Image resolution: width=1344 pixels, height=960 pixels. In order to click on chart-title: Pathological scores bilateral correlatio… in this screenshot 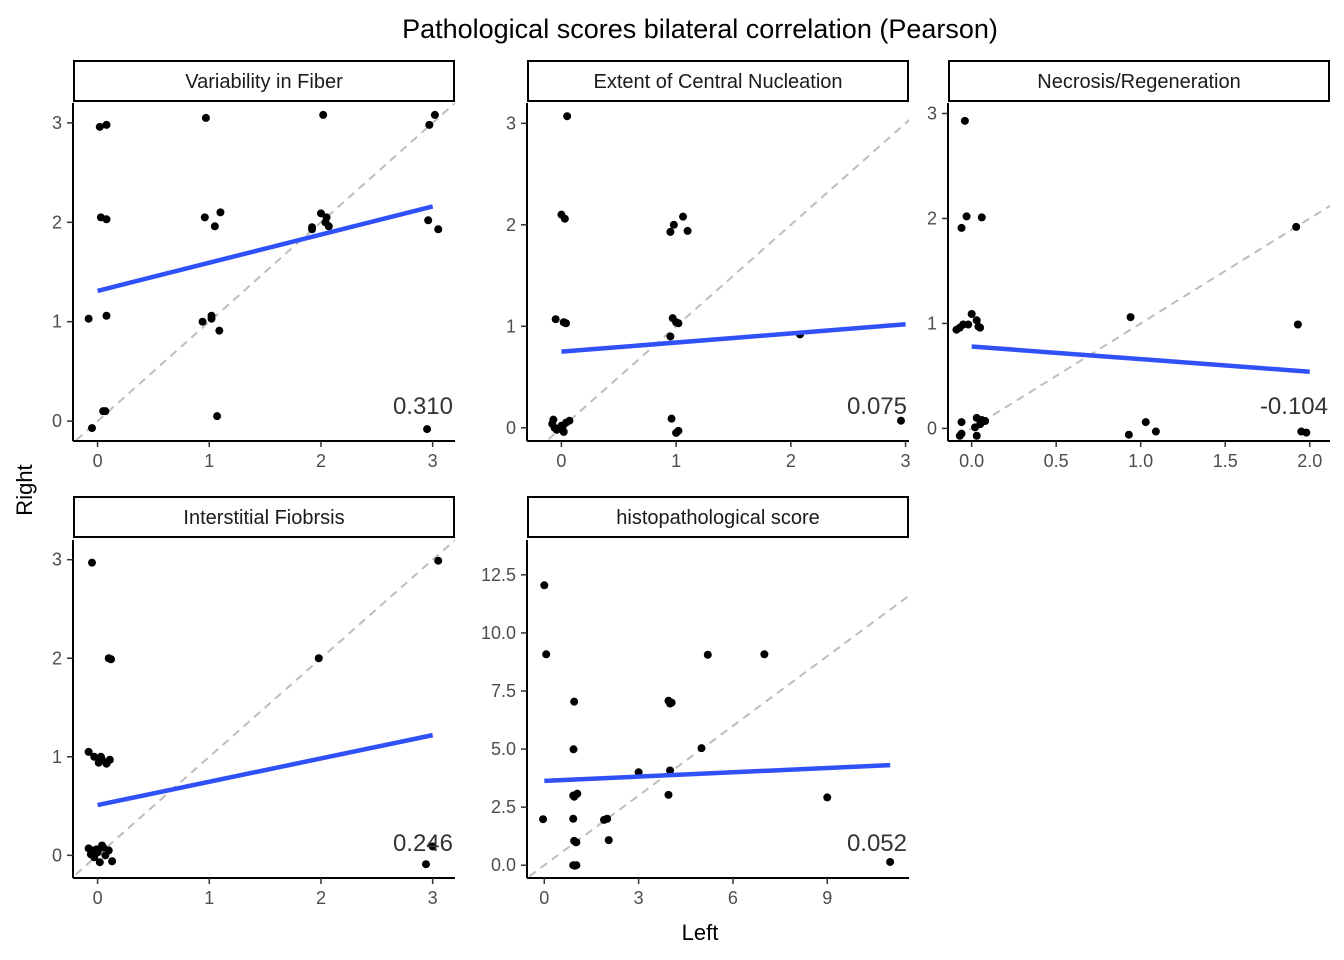, I will do `click(700, 29)`.